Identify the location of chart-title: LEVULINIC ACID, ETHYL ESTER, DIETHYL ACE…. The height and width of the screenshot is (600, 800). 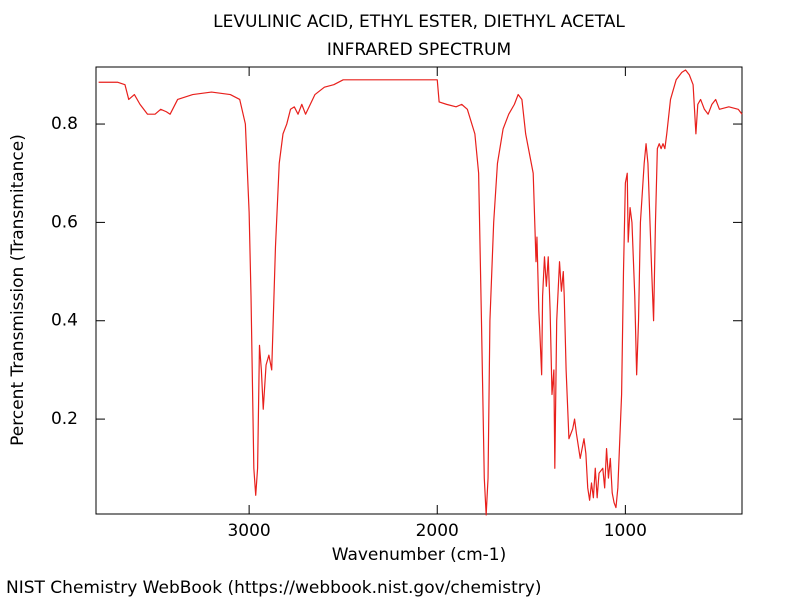
(419, 22).